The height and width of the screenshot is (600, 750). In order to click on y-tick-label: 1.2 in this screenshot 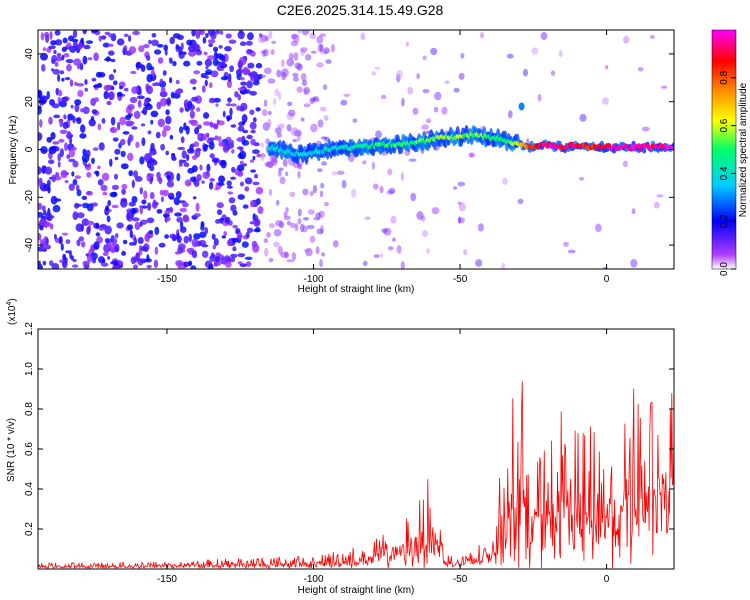, I will do `click(29, 329)`.